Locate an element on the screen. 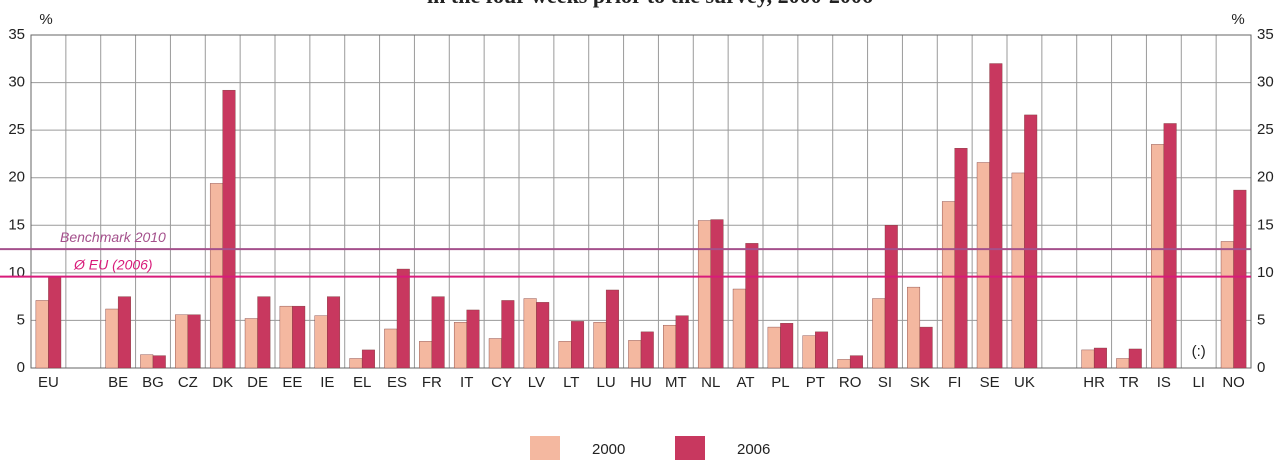 The height and width of the screenshot is (460, 1276). x-tick-label: IS is located at coordinates (1164, 382).